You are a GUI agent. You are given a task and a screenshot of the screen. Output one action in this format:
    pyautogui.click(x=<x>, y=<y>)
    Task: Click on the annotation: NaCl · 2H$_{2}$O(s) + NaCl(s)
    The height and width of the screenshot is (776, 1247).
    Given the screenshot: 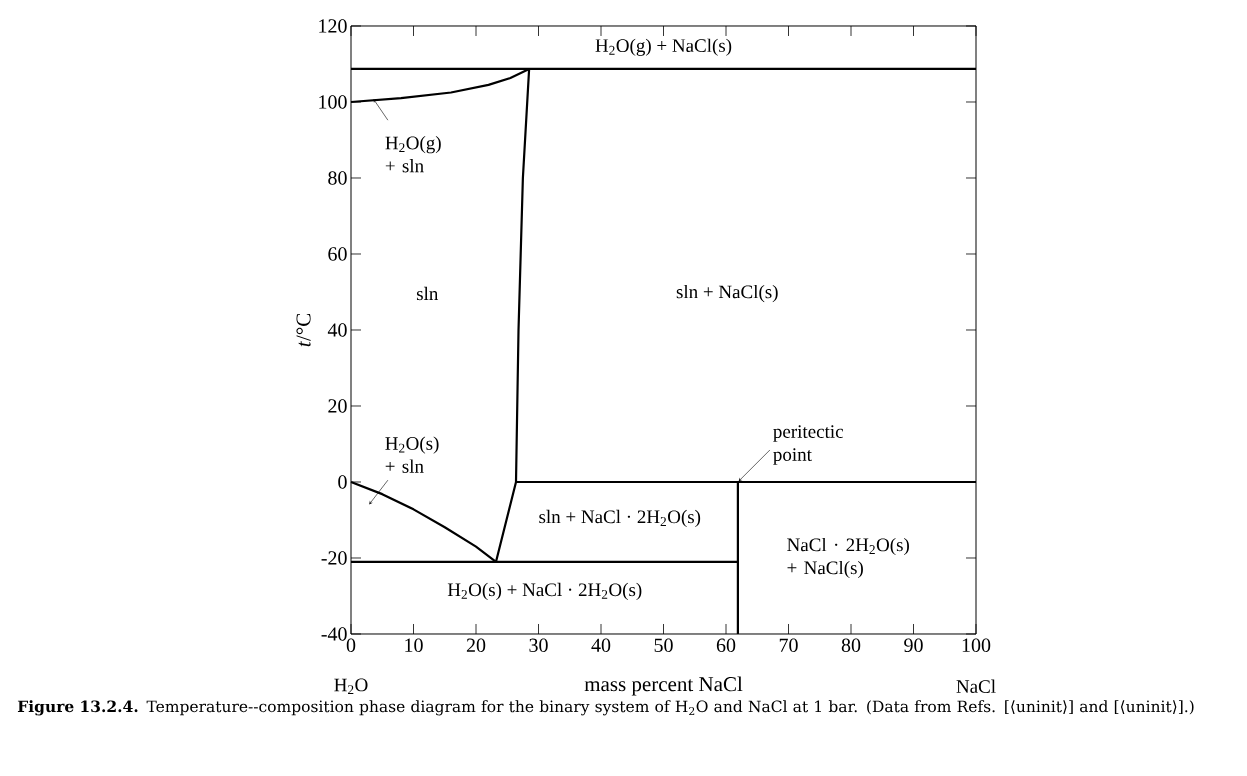 What is the action you would take?
    pyautogui.click(x=848, y=558)
    